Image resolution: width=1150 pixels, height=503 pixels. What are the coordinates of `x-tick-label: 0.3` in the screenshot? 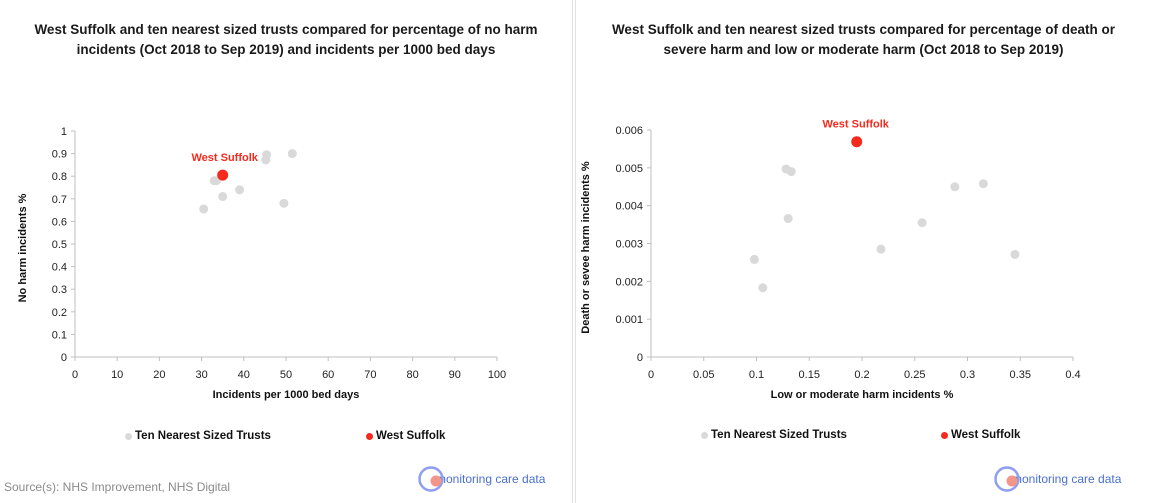 It's located at (967, 375).